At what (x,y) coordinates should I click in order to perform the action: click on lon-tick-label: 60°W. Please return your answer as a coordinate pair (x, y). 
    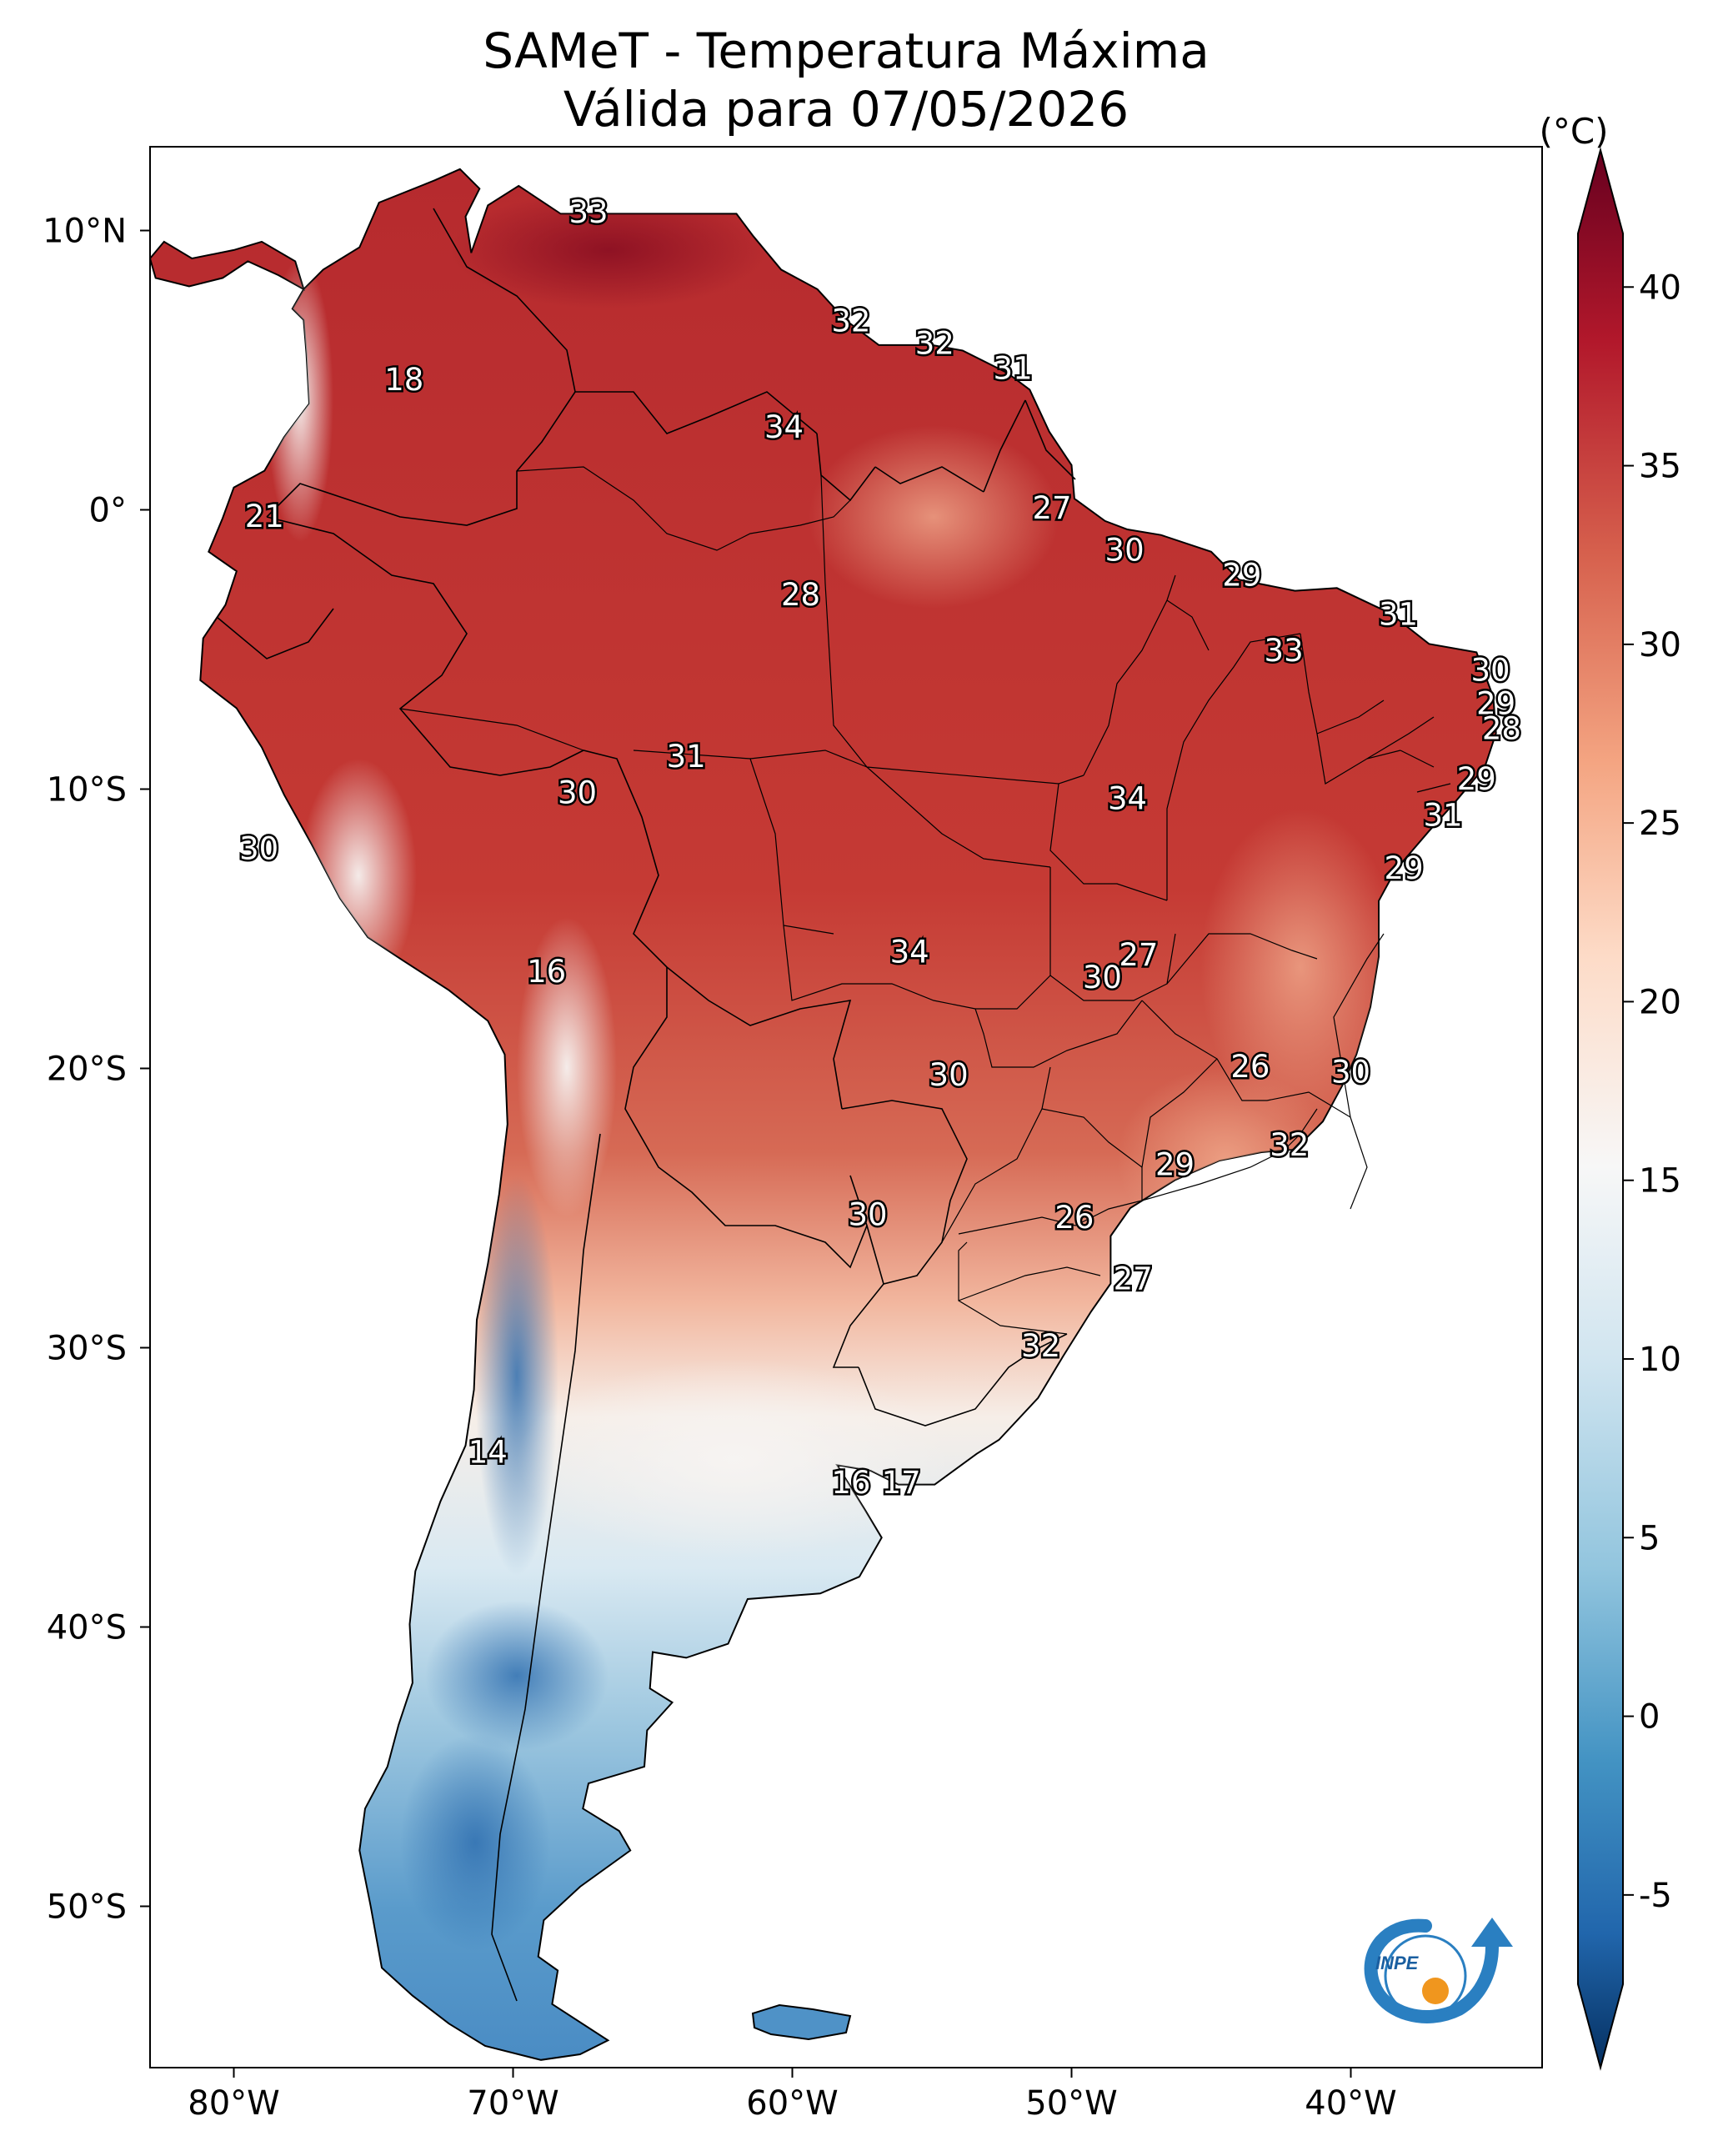
    Looking at the image, I should click on (792, 2103).